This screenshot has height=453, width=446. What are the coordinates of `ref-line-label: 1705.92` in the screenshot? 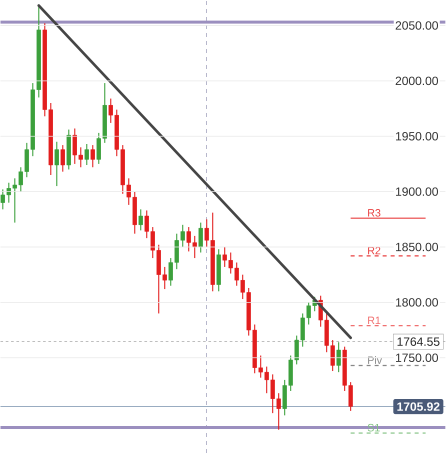 It's located at (418, 406).